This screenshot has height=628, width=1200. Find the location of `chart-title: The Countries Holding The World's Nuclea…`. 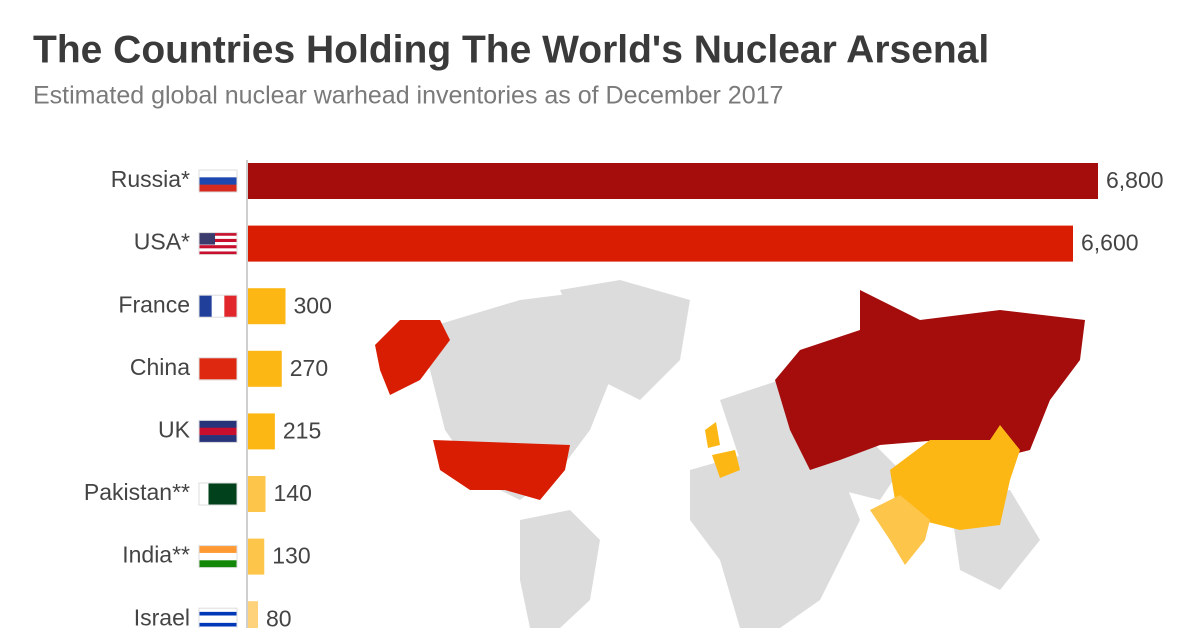

chart-title: The Countries Holding The World's Nuclea… is located at coordinates (511, 49).